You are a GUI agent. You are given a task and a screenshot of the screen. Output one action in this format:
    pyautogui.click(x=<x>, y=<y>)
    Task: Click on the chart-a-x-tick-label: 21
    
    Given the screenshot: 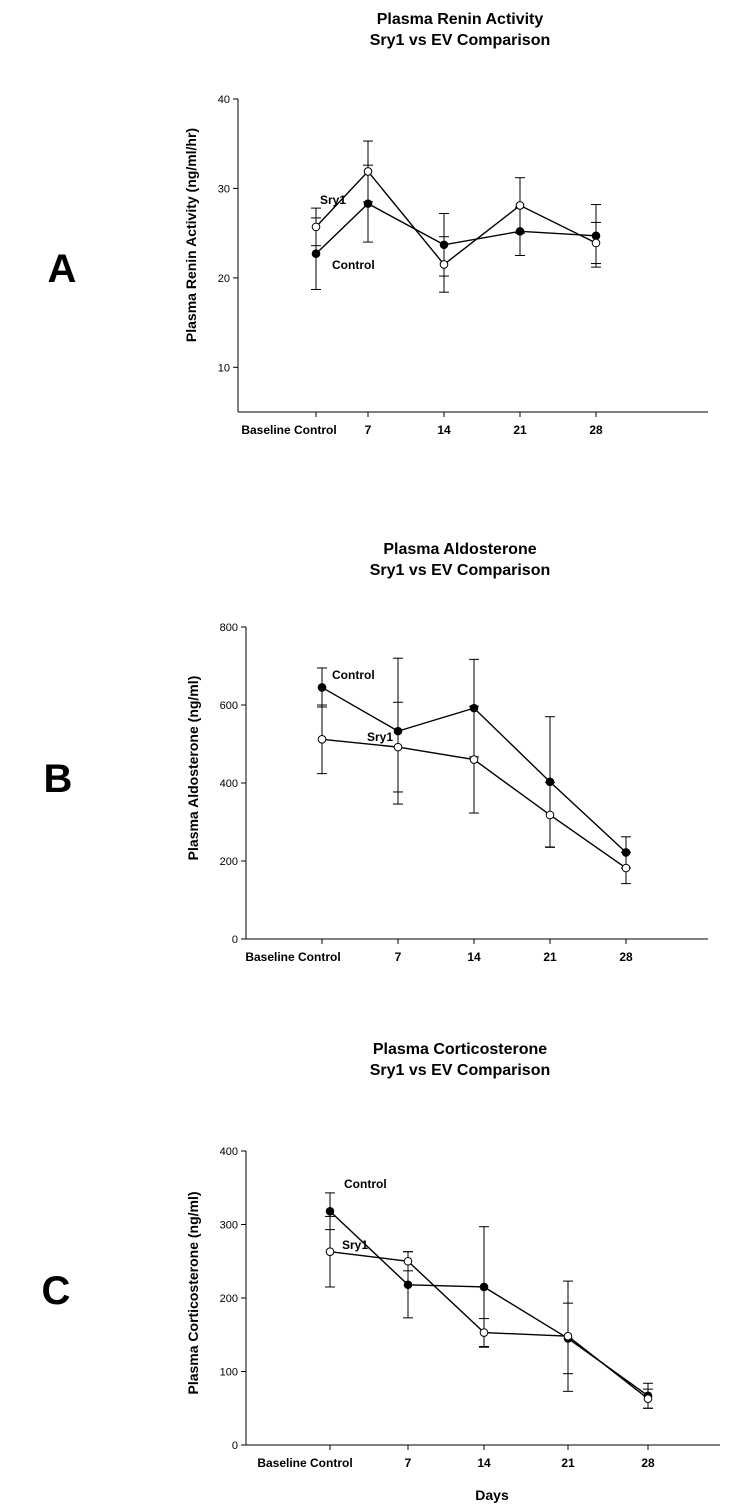 What is the action you would take?
    pyautogui.click(x=520, y=430)
    